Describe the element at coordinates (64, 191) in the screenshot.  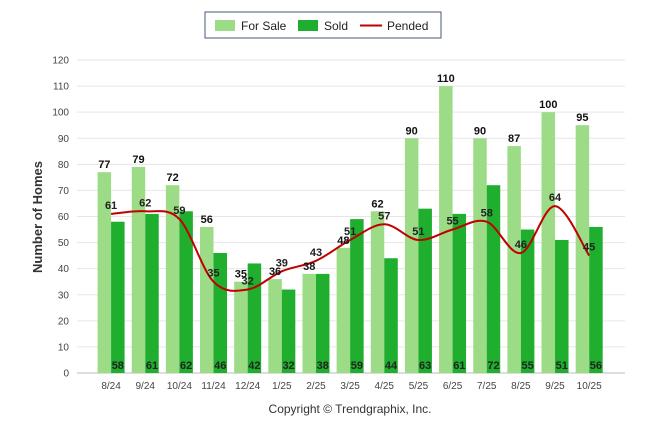
I see `y-tick-label: 70` at that location.